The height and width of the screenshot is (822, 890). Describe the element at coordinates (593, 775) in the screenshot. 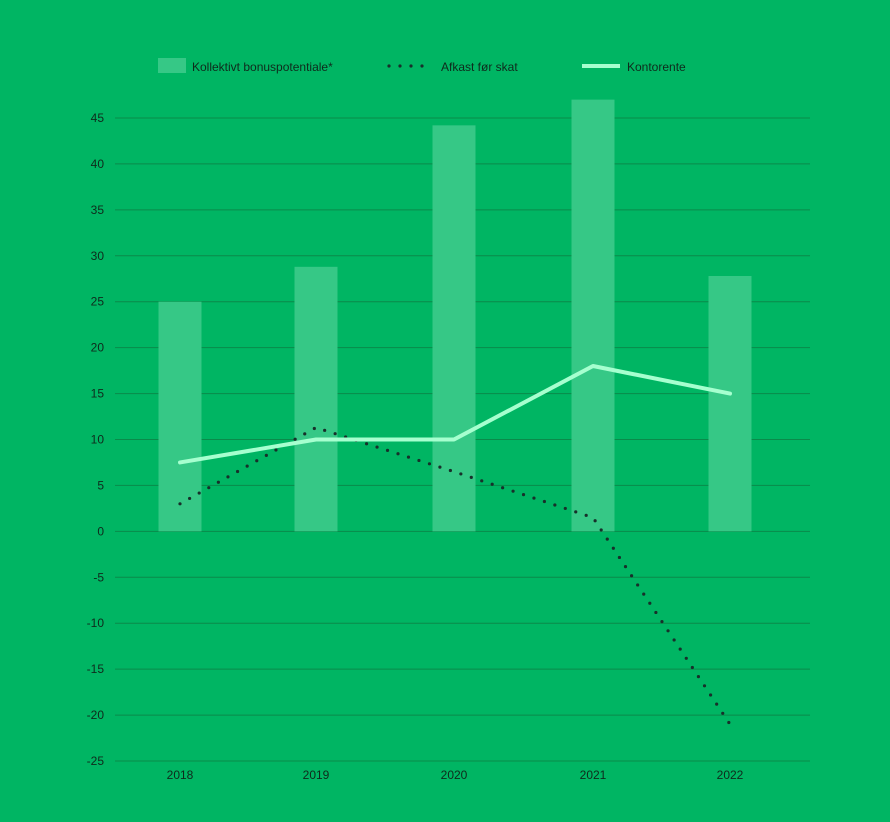

I see `x-tick-label: 2021` at that location.